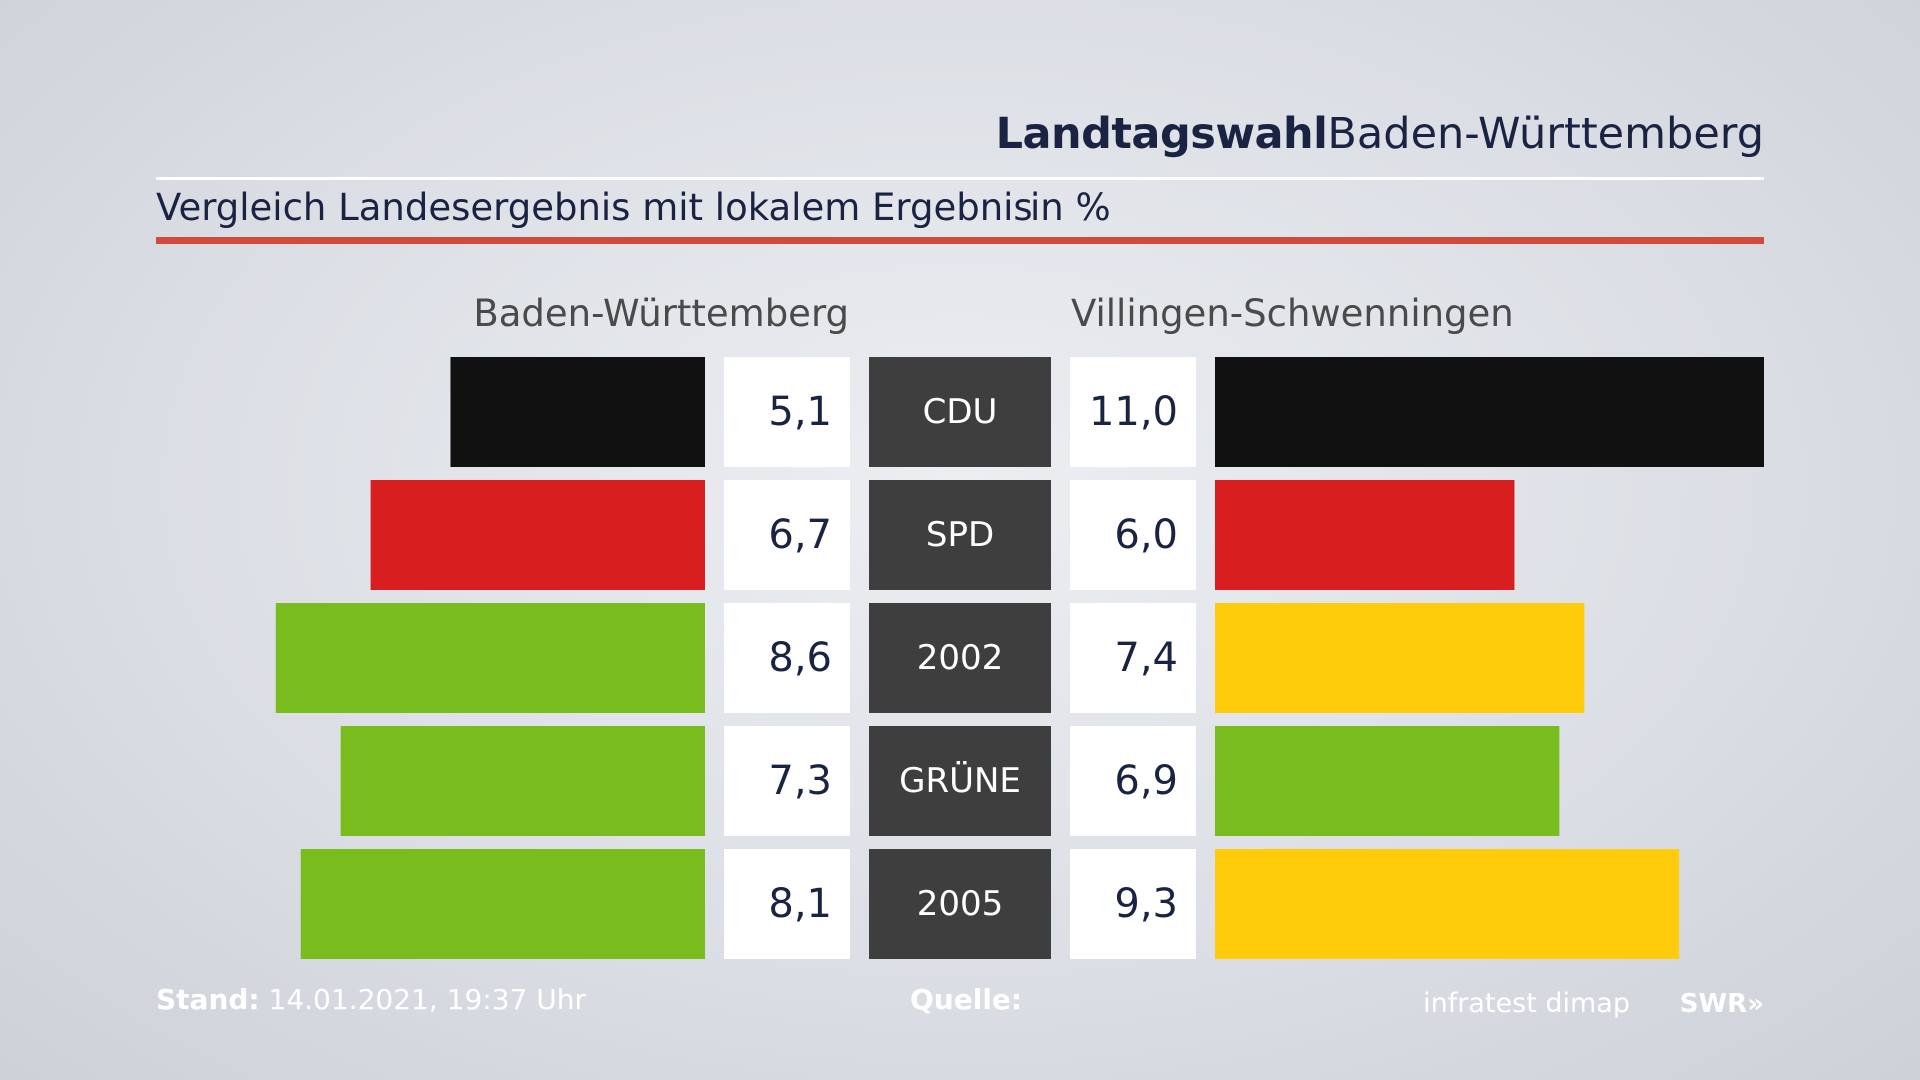 Image resolution: width=1920 pixels, height=1080 pixels. I want to click on value-label-right: 6,0, so click(1146, 535).